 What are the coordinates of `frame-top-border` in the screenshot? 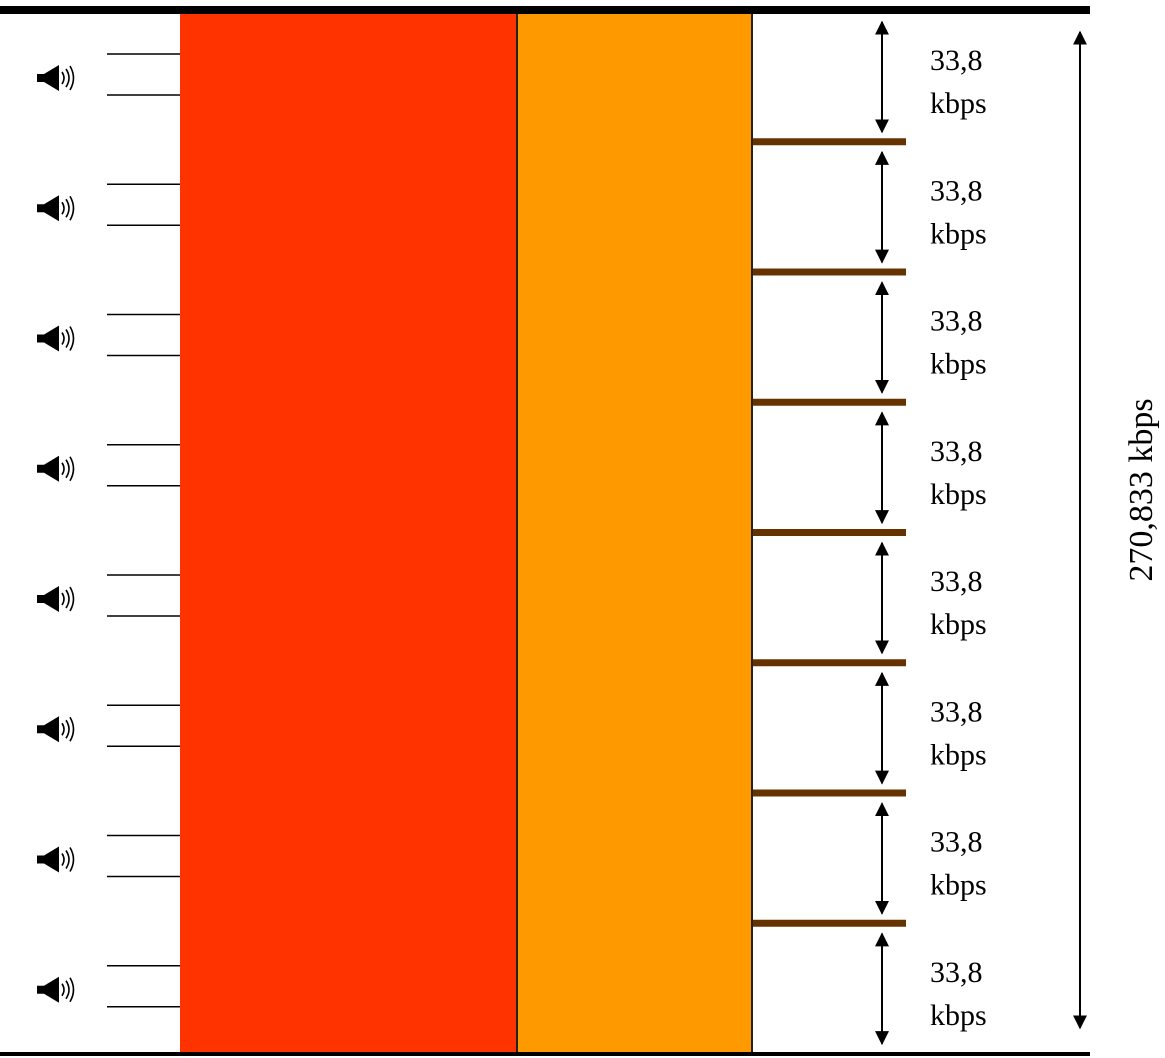 It's located at (545, 10).